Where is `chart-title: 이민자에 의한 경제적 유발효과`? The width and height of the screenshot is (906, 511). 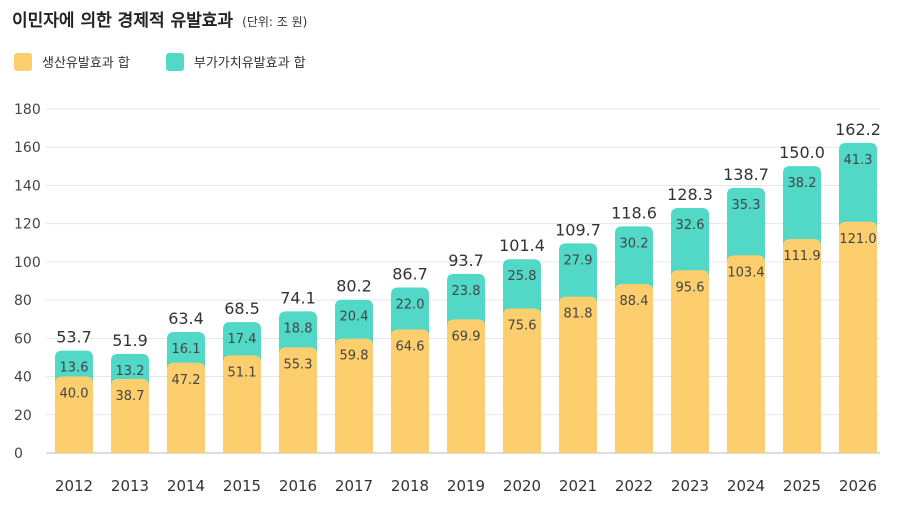
chart-title: 이민자에 의한 경제적 유발효과 is located at coordinates (123, 21).